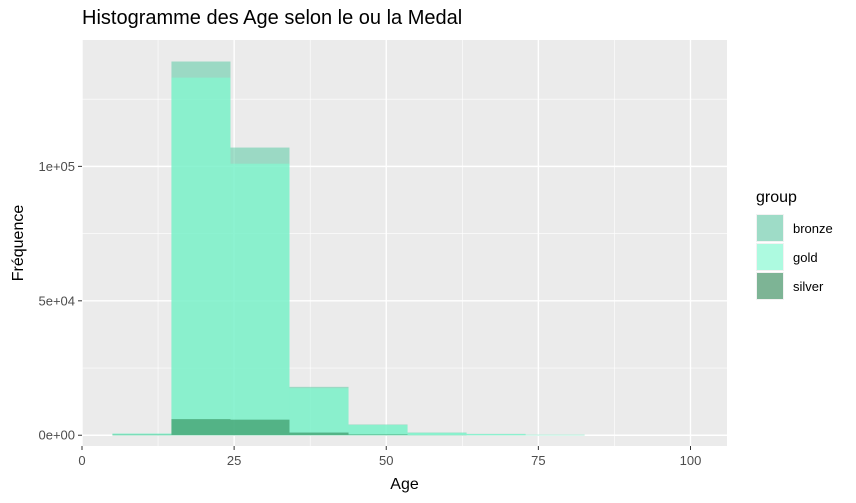  I want to click on legend-swatch-gold, so click(770, 257).